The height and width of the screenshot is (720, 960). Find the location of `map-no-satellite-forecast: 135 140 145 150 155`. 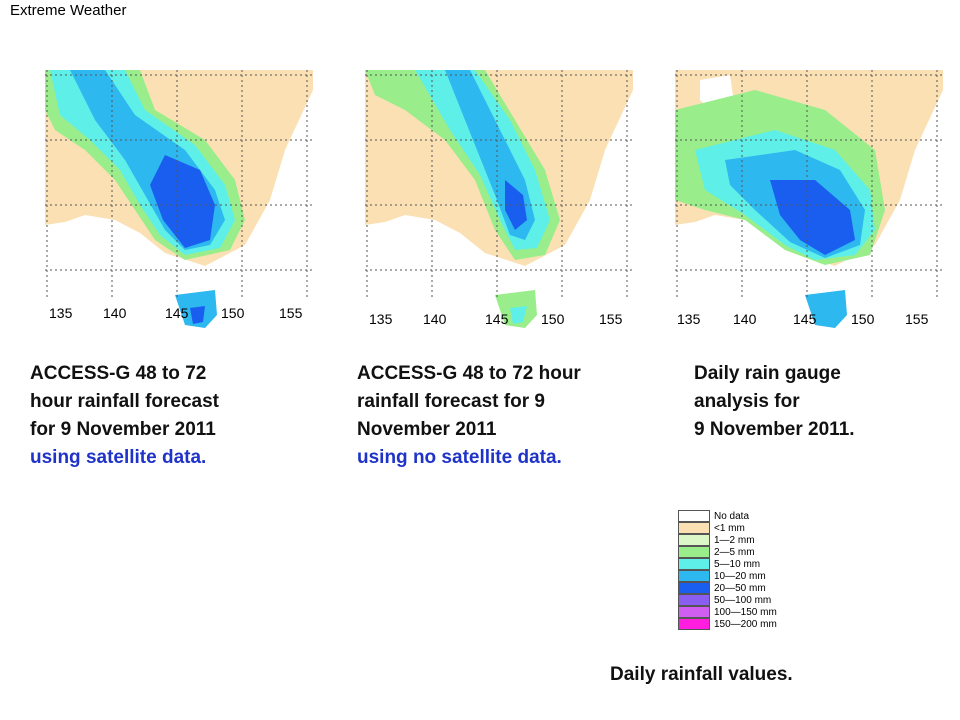

map-no-satellite-forecast: 135 140 145 150 155 is located at coordinates (499, 204).